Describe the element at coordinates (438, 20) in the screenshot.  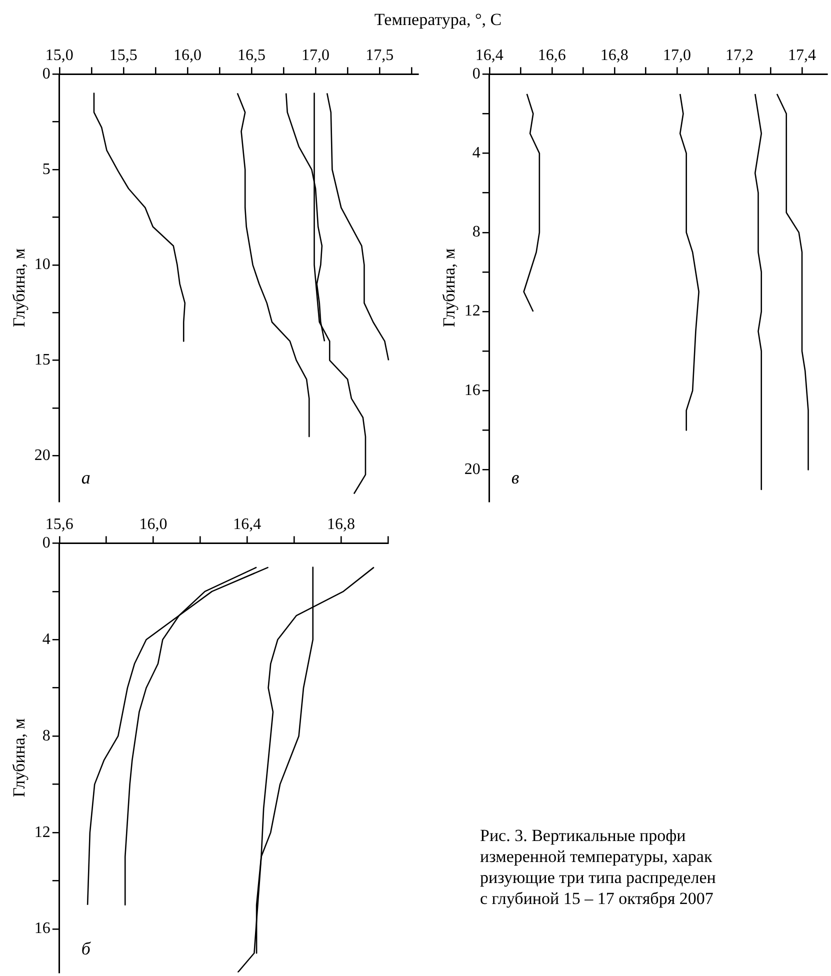
I see `x-axis-title: Температура, °, С` at that location.